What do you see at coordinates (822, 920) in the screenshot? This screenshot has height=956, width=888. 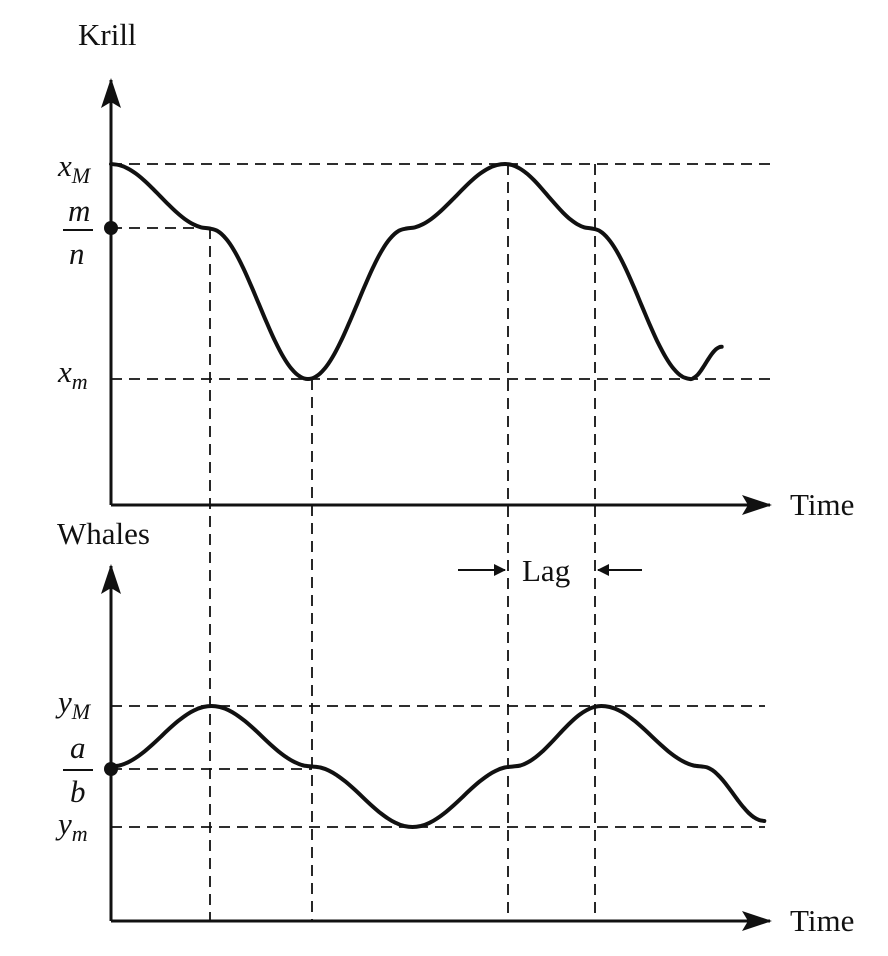 I see `whales-x-axis-label: Time` at bounding box center [822, 920].